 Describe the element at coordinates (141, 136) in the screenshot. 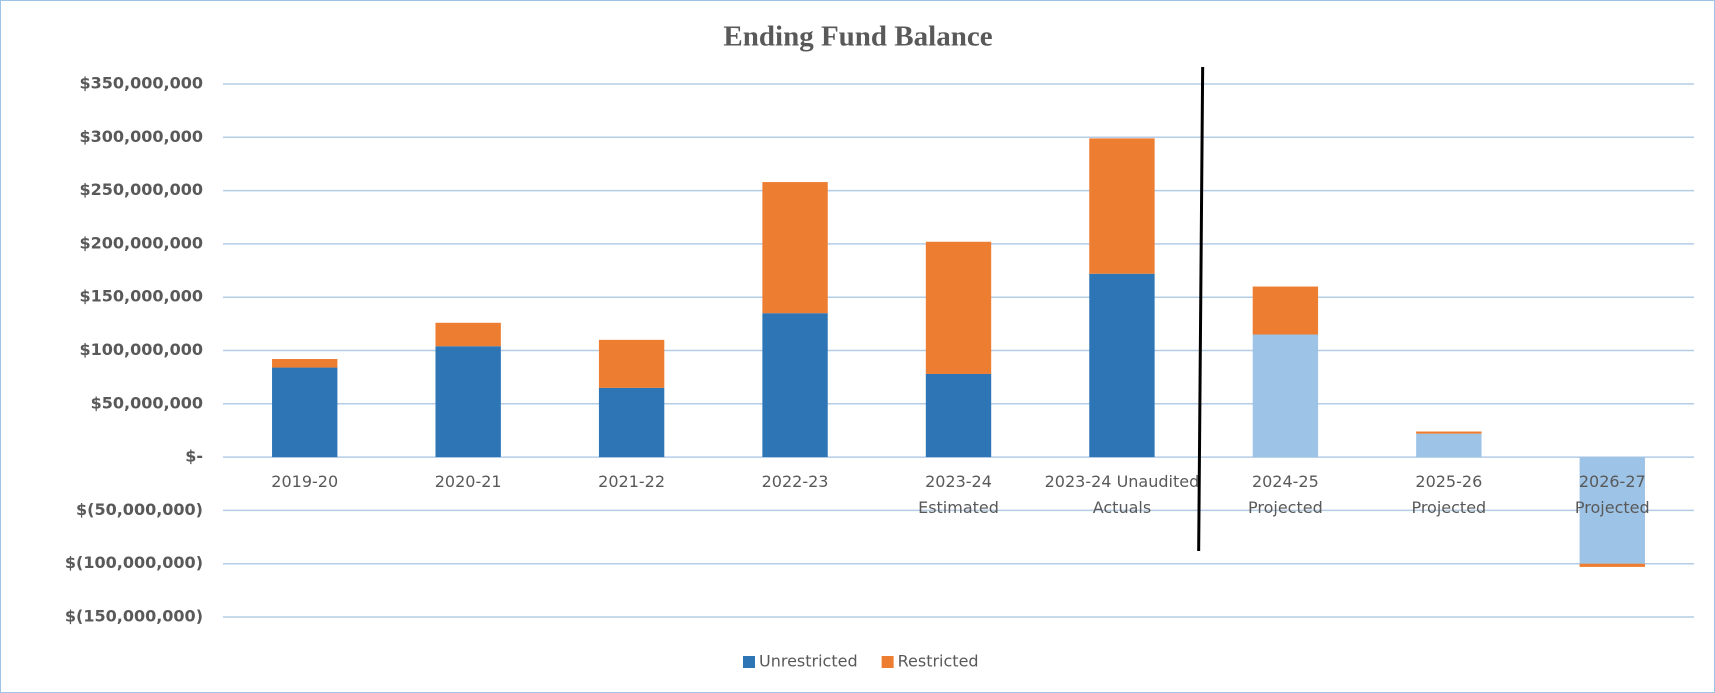

I see `y-tick-label: $300,000,000` at that location.